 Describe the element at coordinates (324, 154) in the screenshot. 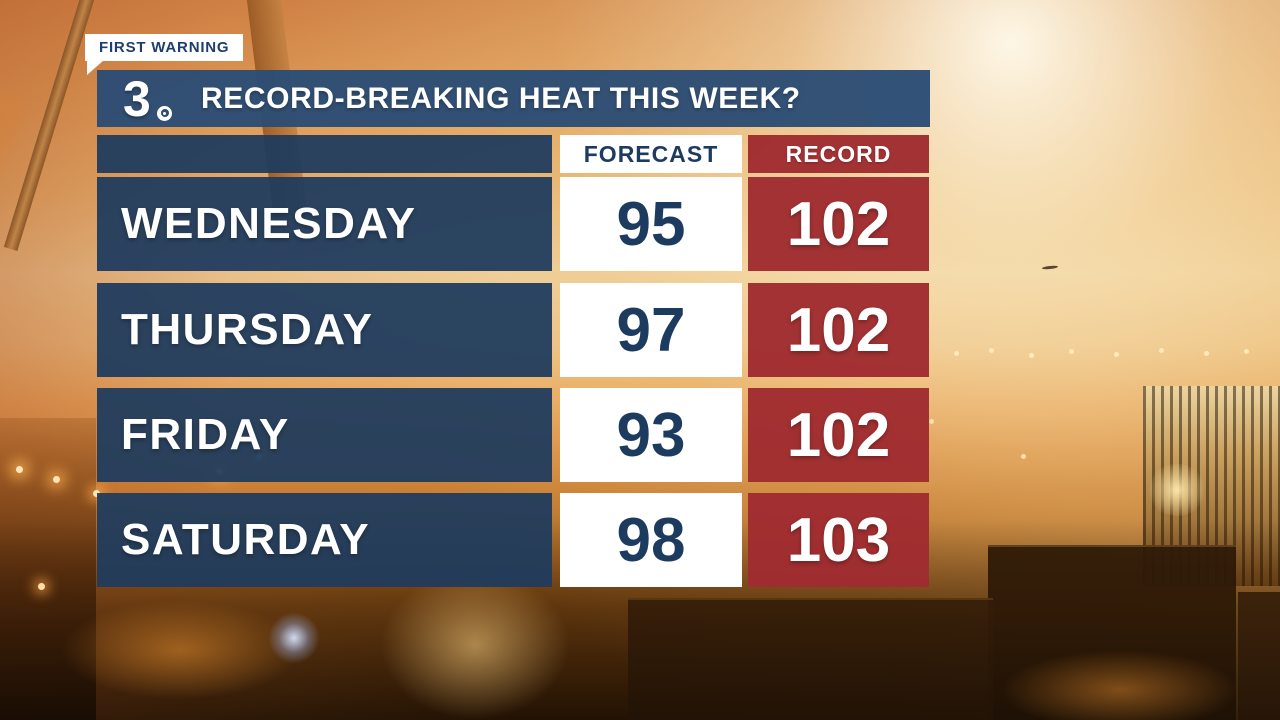

I see `day-column-header` at that location.